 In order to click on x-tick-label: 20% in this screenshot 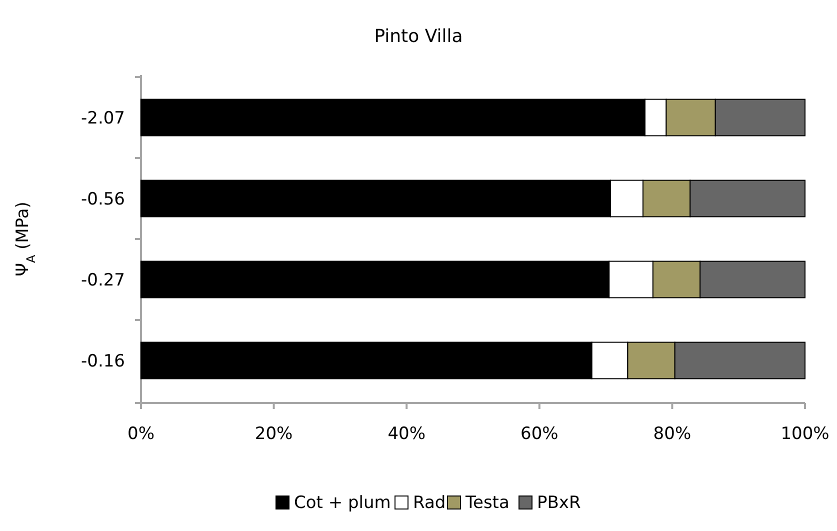, I will do `click(273, 434)`.